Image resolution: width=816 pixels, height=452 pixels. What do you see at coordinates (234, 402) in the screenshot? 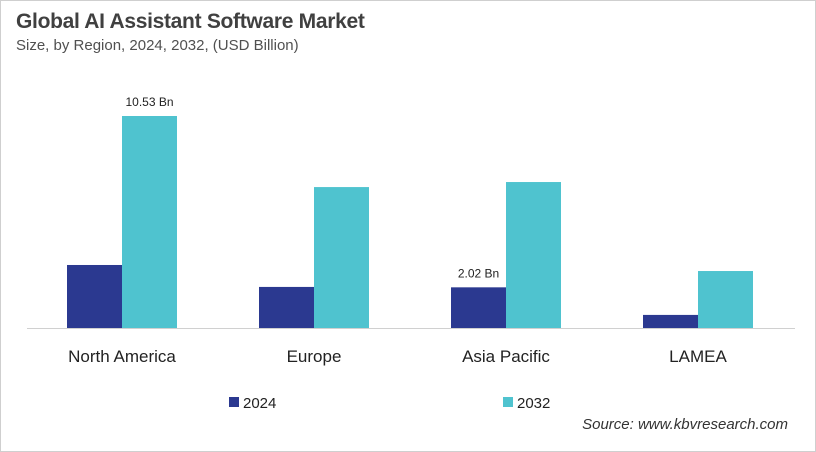
I see `legend-swatch-2024` at bounding box center [234, 402].